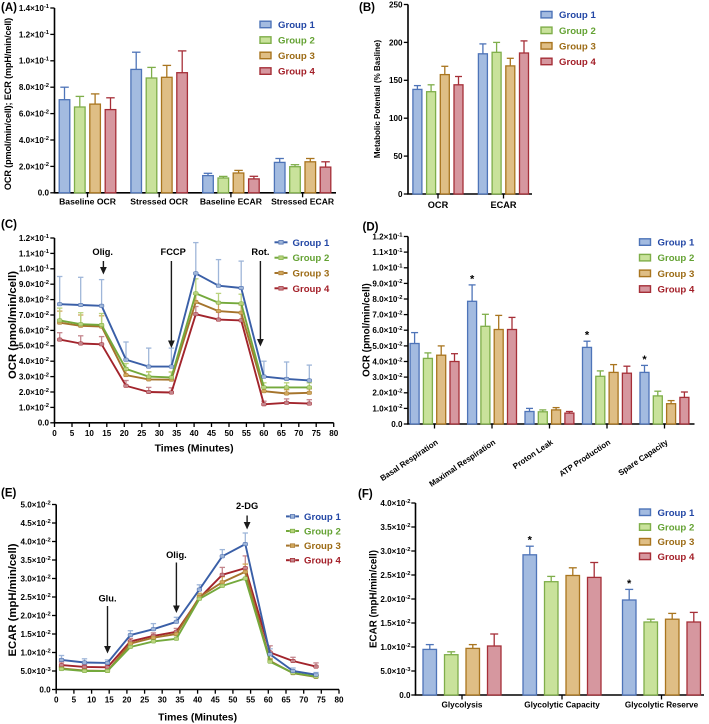  I want to click on svg-text: 250, so click(396, 4).